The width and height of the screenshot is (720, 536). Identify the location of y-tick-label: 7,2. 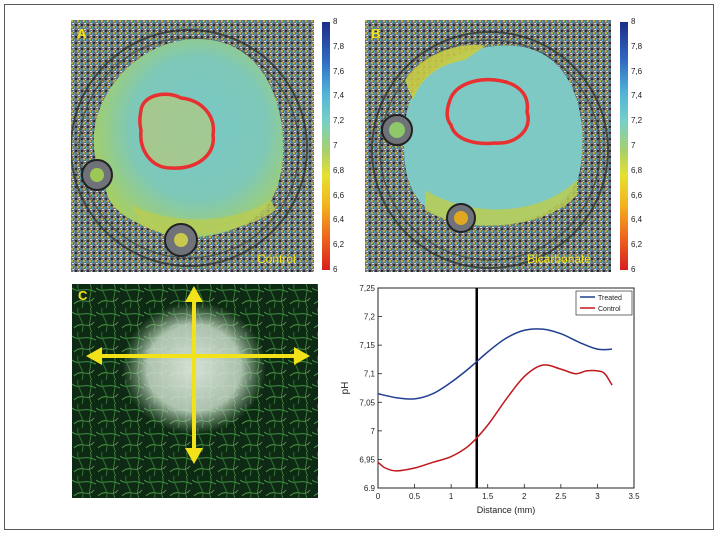
(370, 317).